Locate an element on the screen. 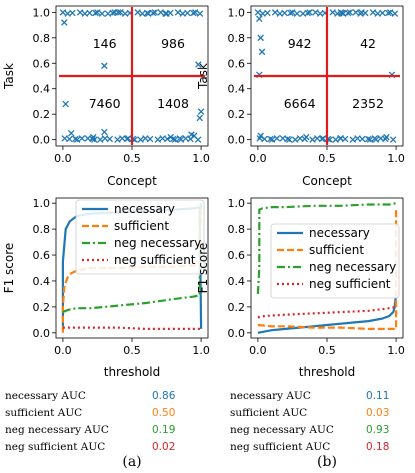 The height and width of the screenshot is (473, 415). caption-b: (b) is located at coordinates (327, 462).